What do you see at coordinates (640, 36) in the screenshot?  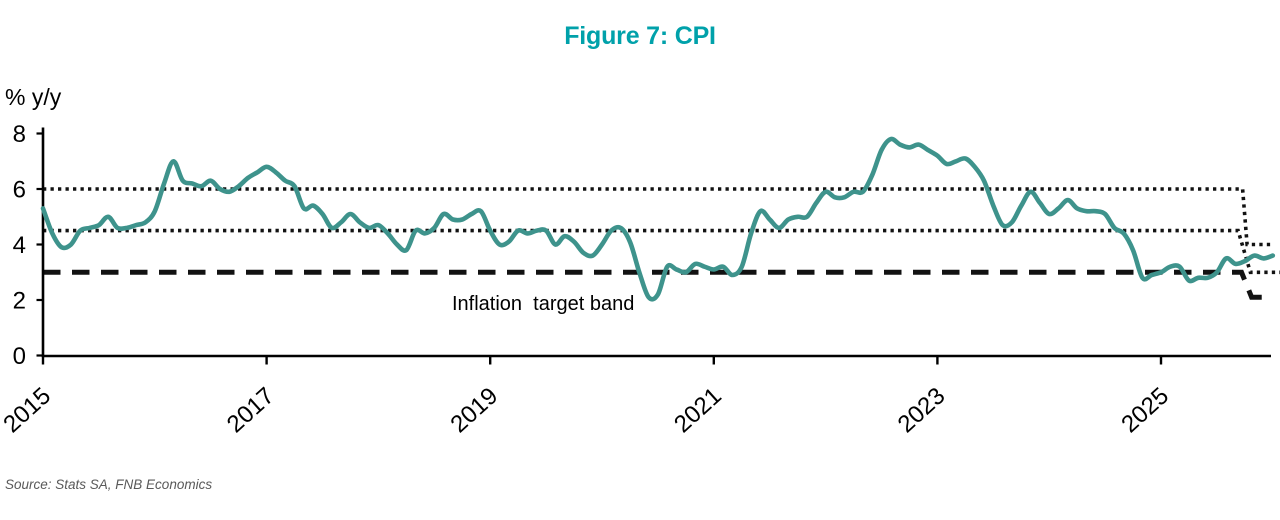 I see `chart-title: Figure 7: CPI` at bounding box center [640, 36].